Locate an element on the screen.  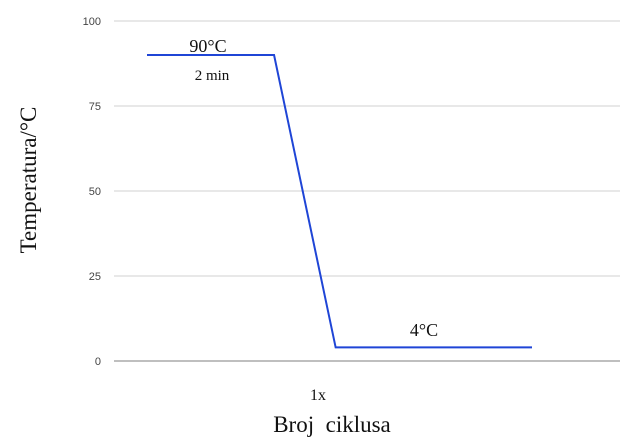
y-tick-label-25: 25 is located at coordinates (95, 277).